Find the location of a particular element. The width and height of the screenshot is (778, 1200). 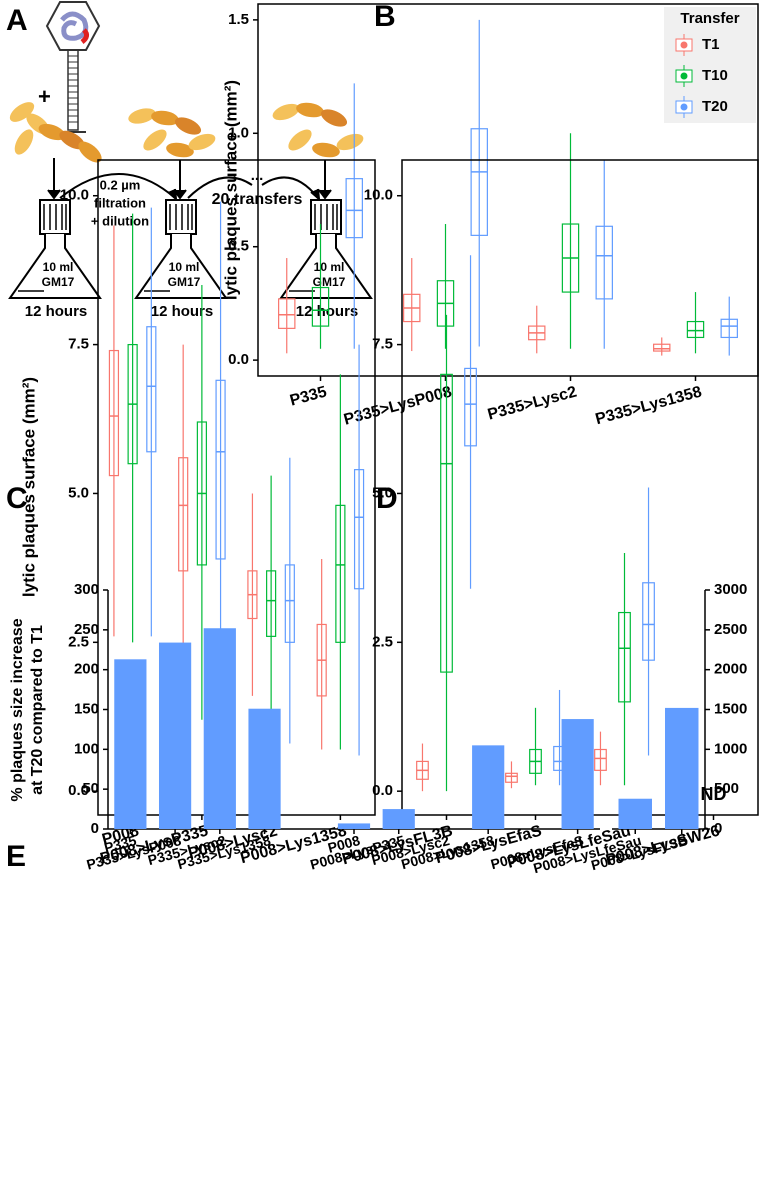

panel-a-diagram: + 0 is located at coordinates (190, 160).